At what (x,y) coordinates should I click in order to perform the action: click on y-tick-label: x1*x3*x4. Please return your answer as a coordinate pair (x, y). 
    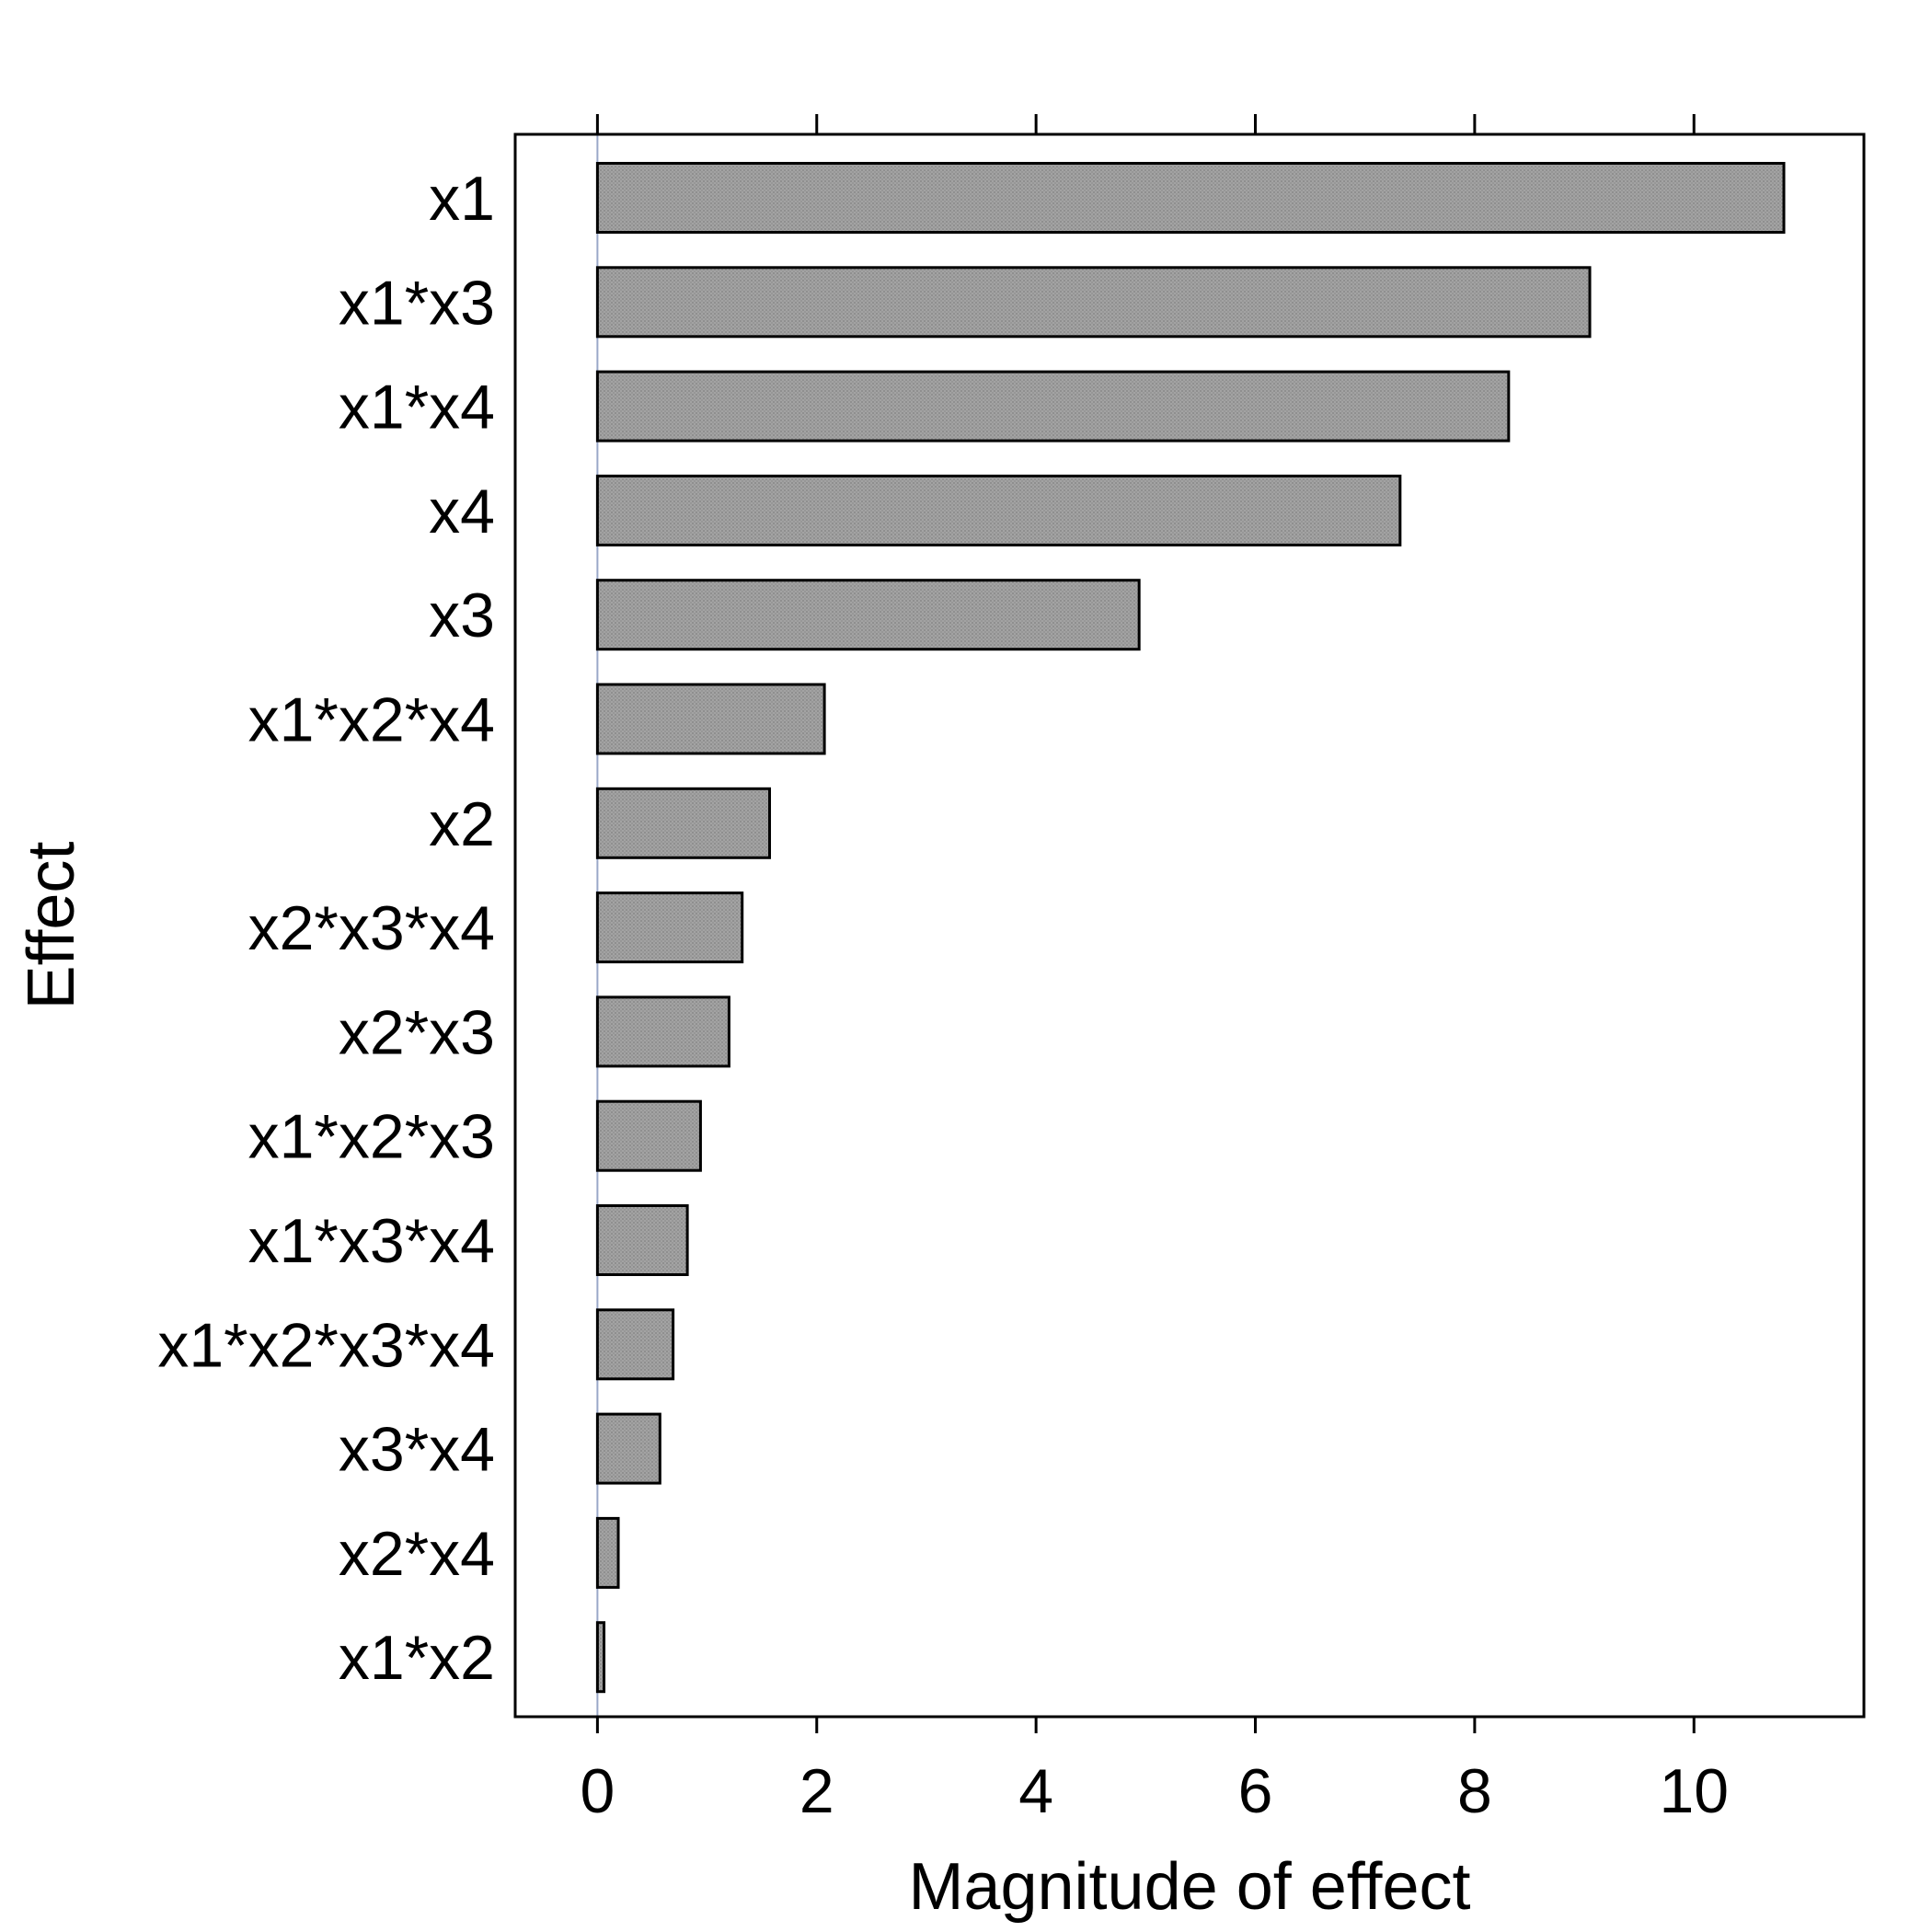
    Looking at the image, I should click on (371, 1241).